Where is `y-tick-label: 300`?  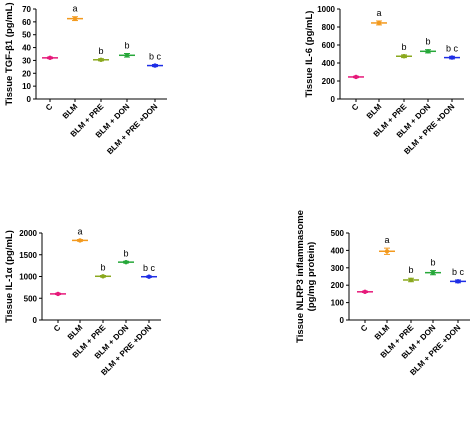
y-tick-label: 300 is located at coordinates (338, 268).